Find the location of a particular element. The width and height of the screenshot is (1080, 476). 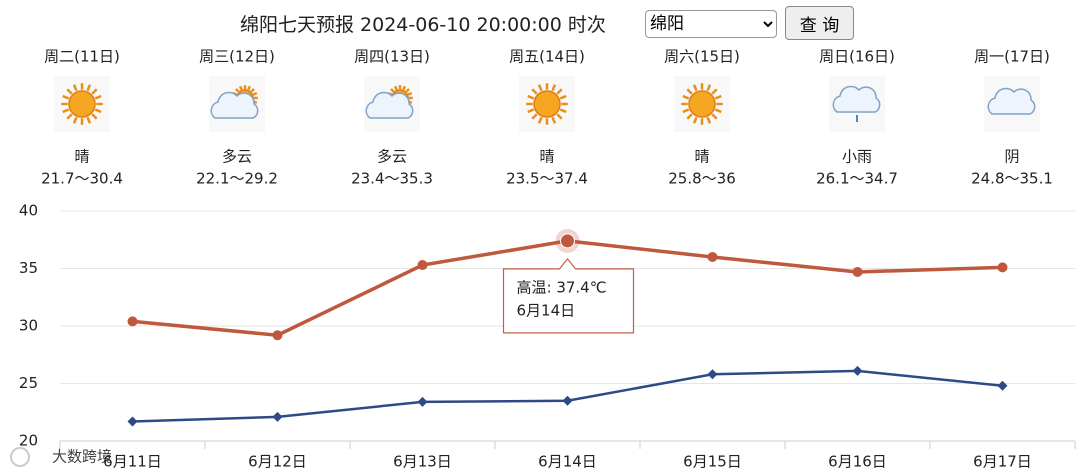

watermark: 大数跨境 is located at coordinates (82, 457).